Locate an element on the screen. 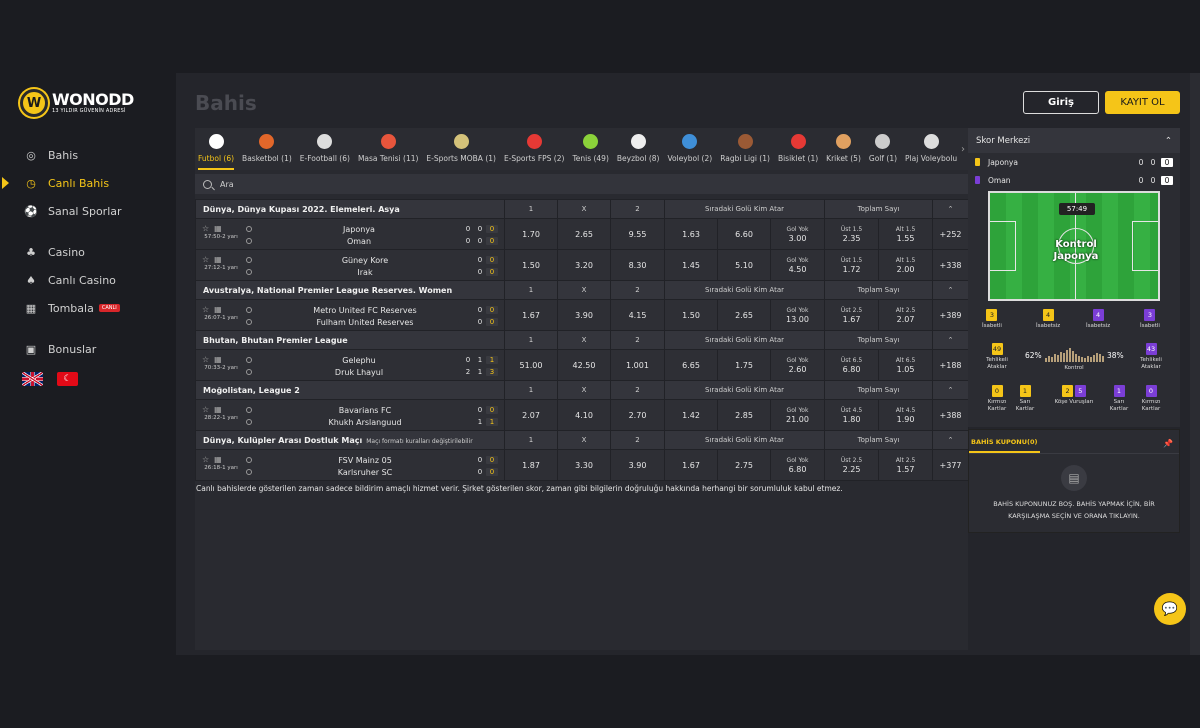  odd-under: Alt 4.5 1.90 is located at coordinates (906, 415).